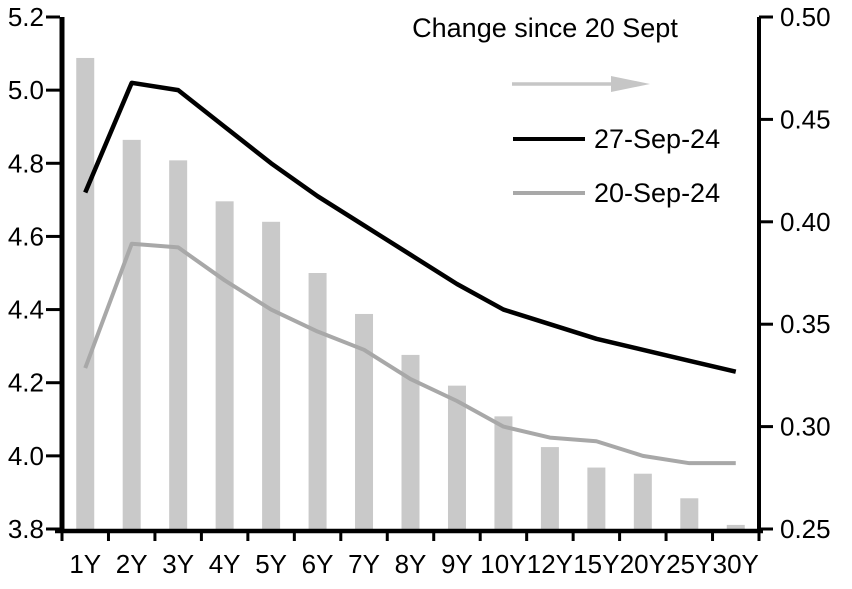  Describe the element at coordinates (689, 513) in the screenshot. I see `bar-25Y` at that location.